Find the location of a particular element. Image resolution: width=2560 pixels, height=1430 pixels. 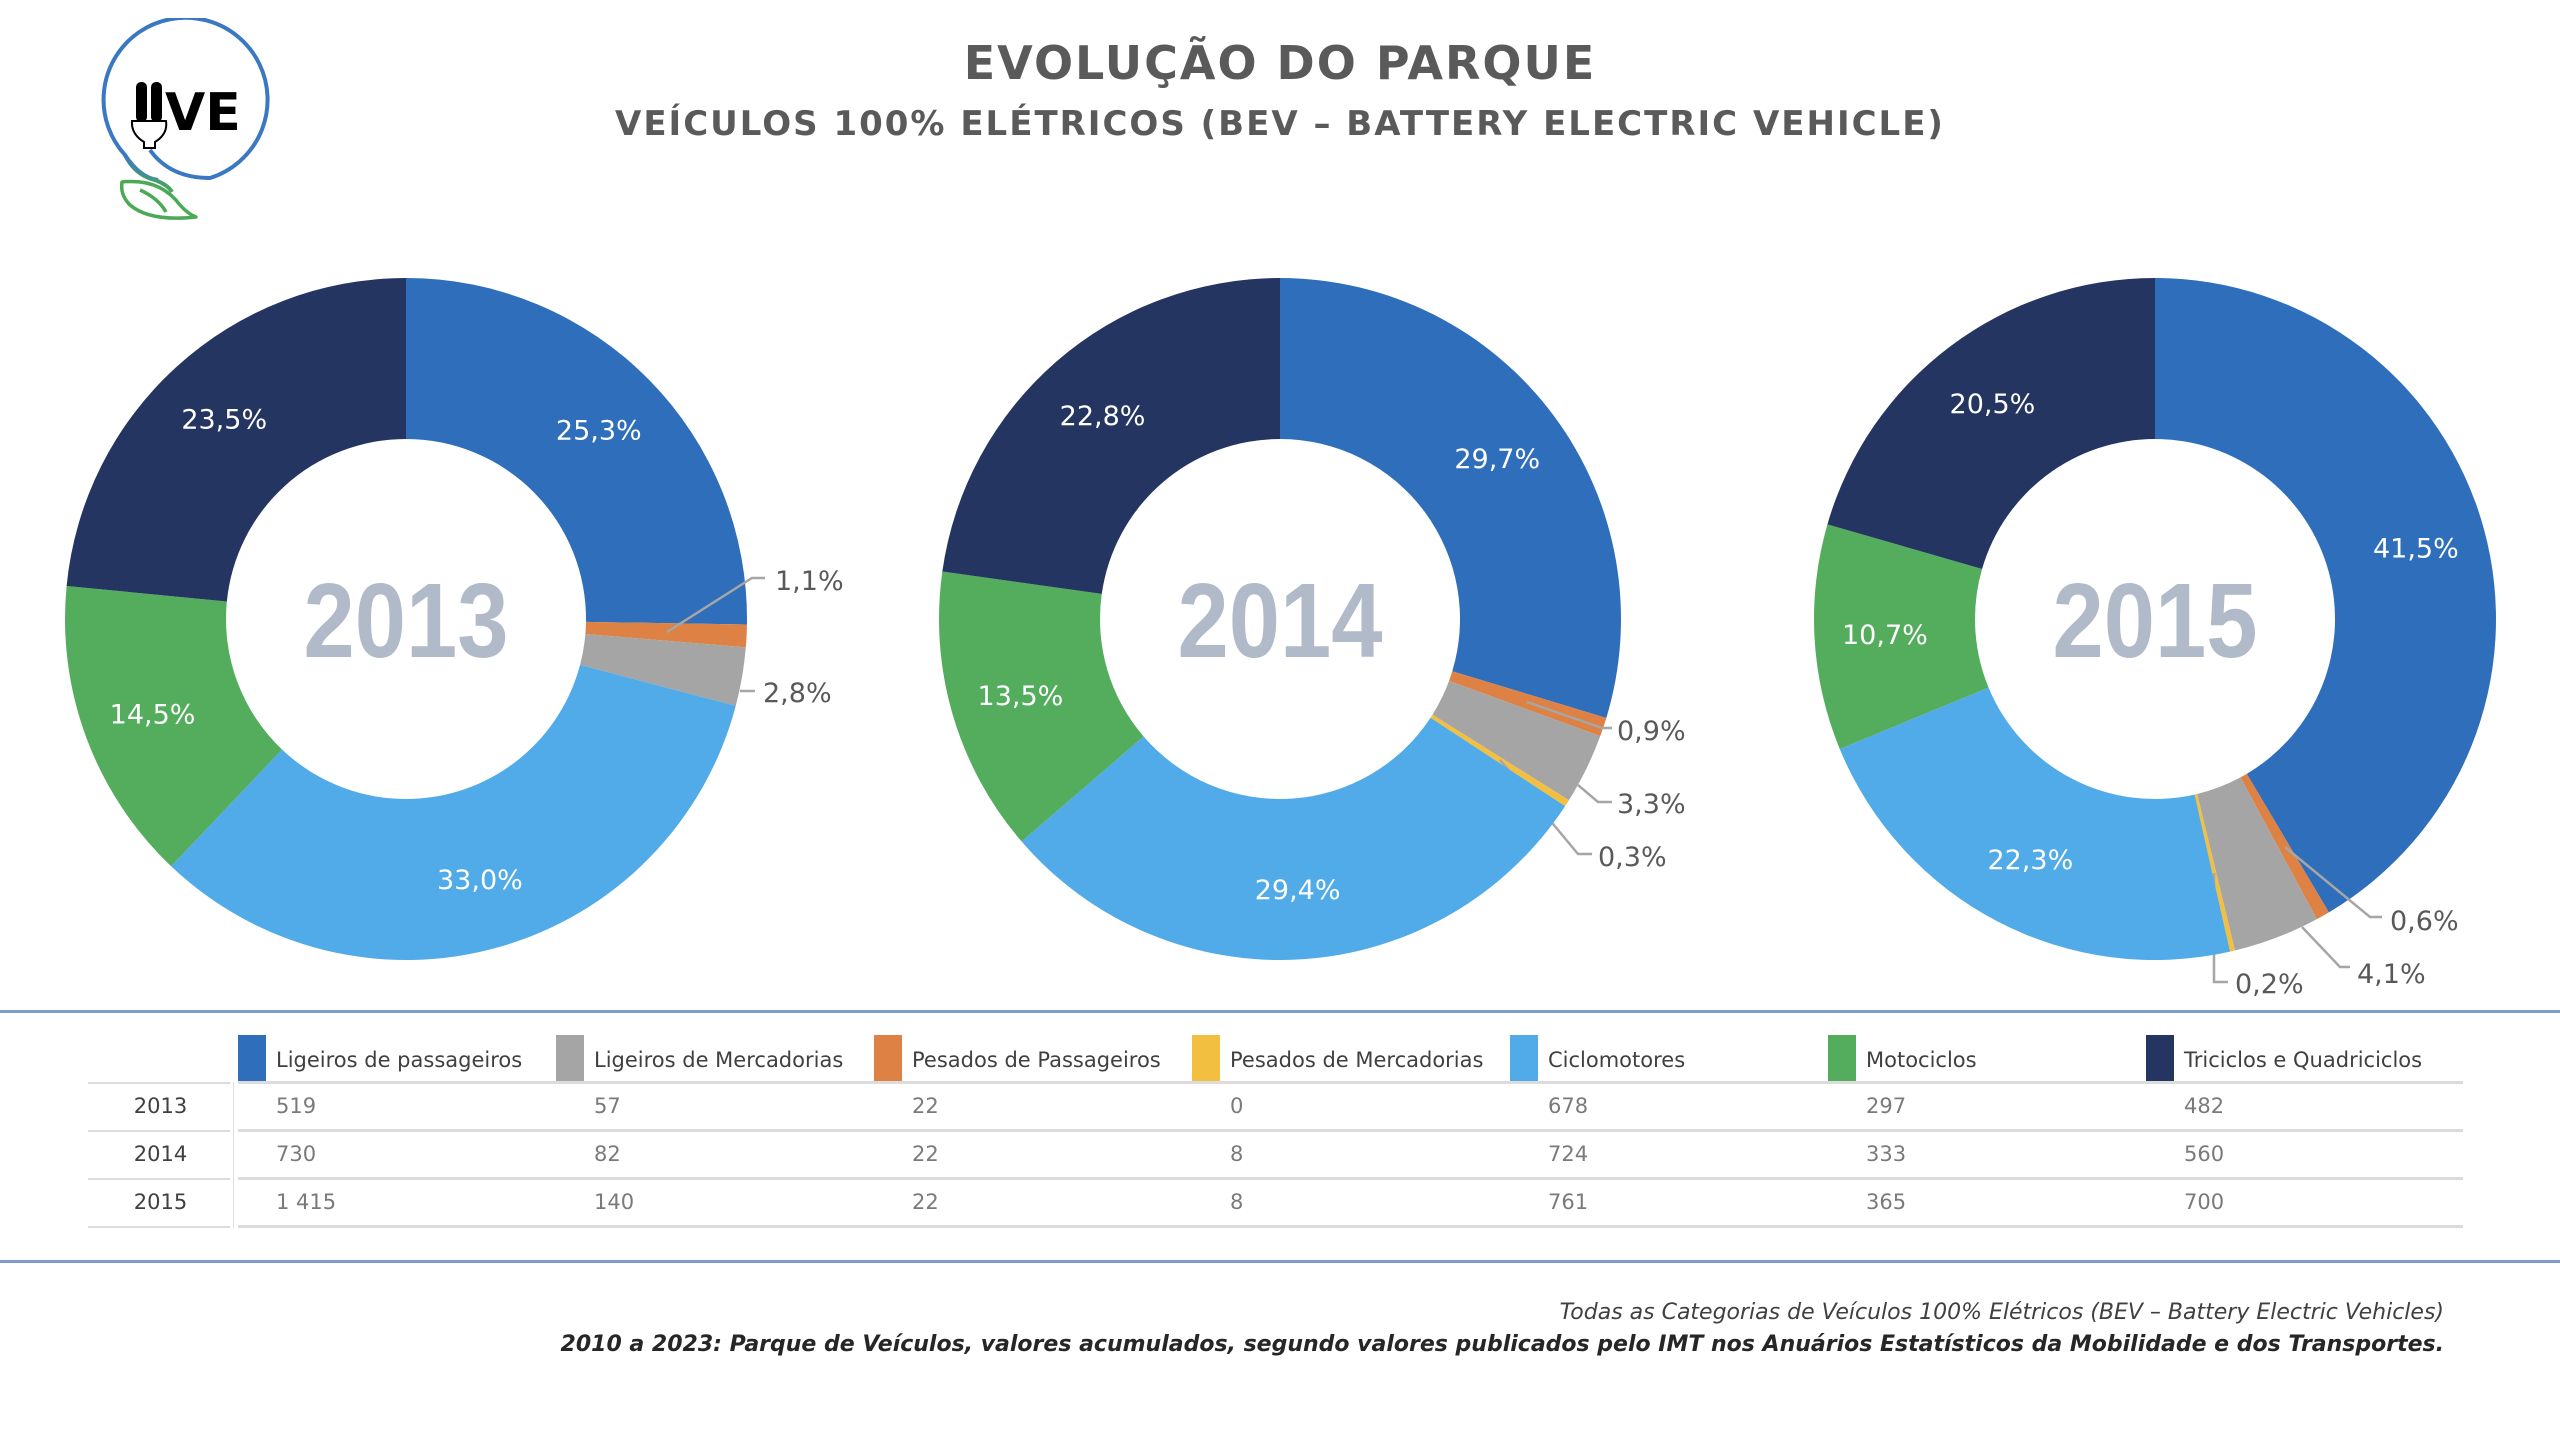

logo-text: VE is located at coordinates (203, 113).